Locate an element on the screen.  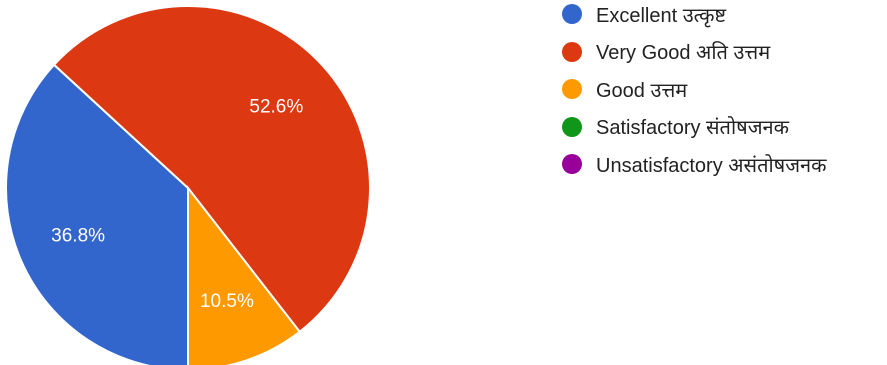
legend-label: Excellent उत्कृष्ट is located at coordinates (661, 15).